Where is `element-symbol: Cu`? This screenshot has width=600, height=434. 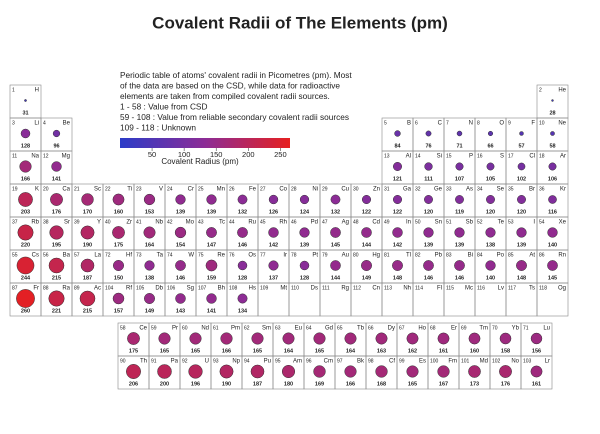 element-symbol: Cu is located at coordinates (345, 190).